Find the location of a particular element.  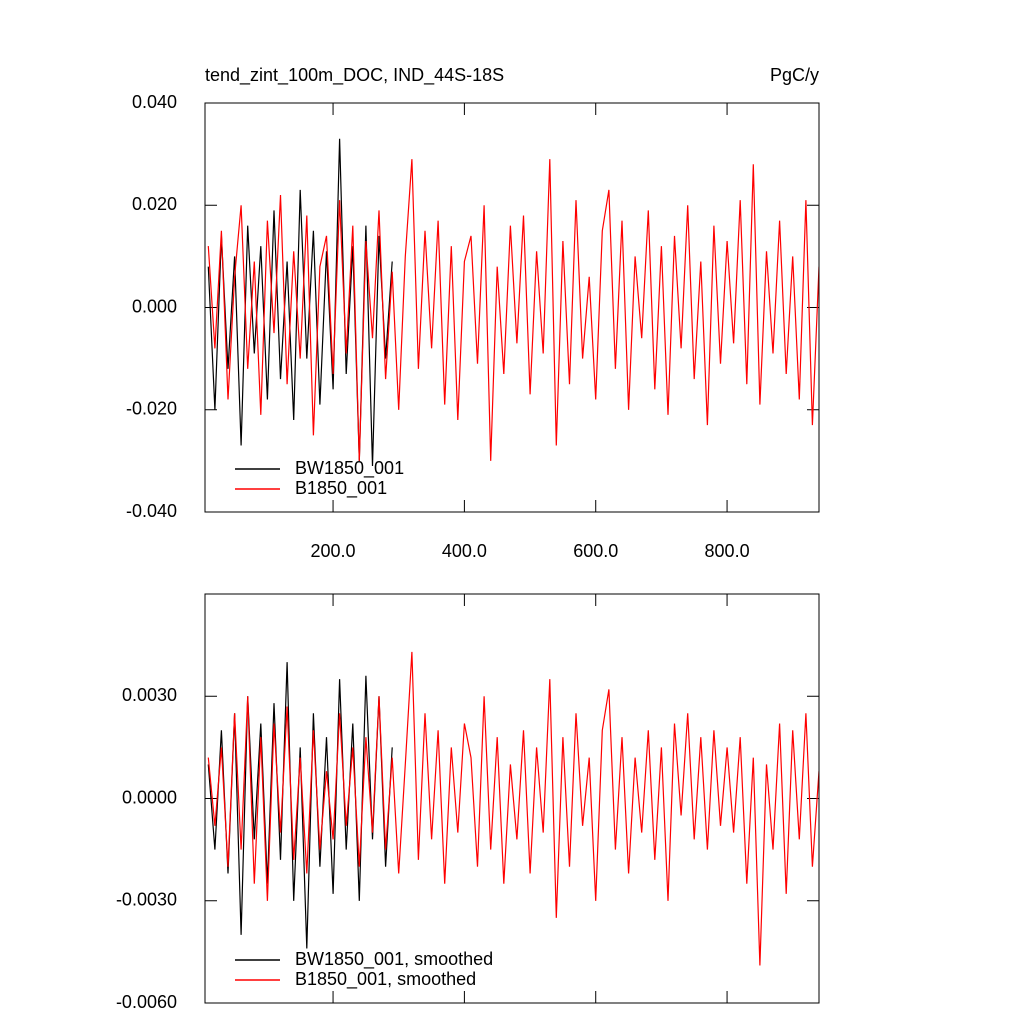

legend-label: B1850_001 is located at coordinates (341, 488).